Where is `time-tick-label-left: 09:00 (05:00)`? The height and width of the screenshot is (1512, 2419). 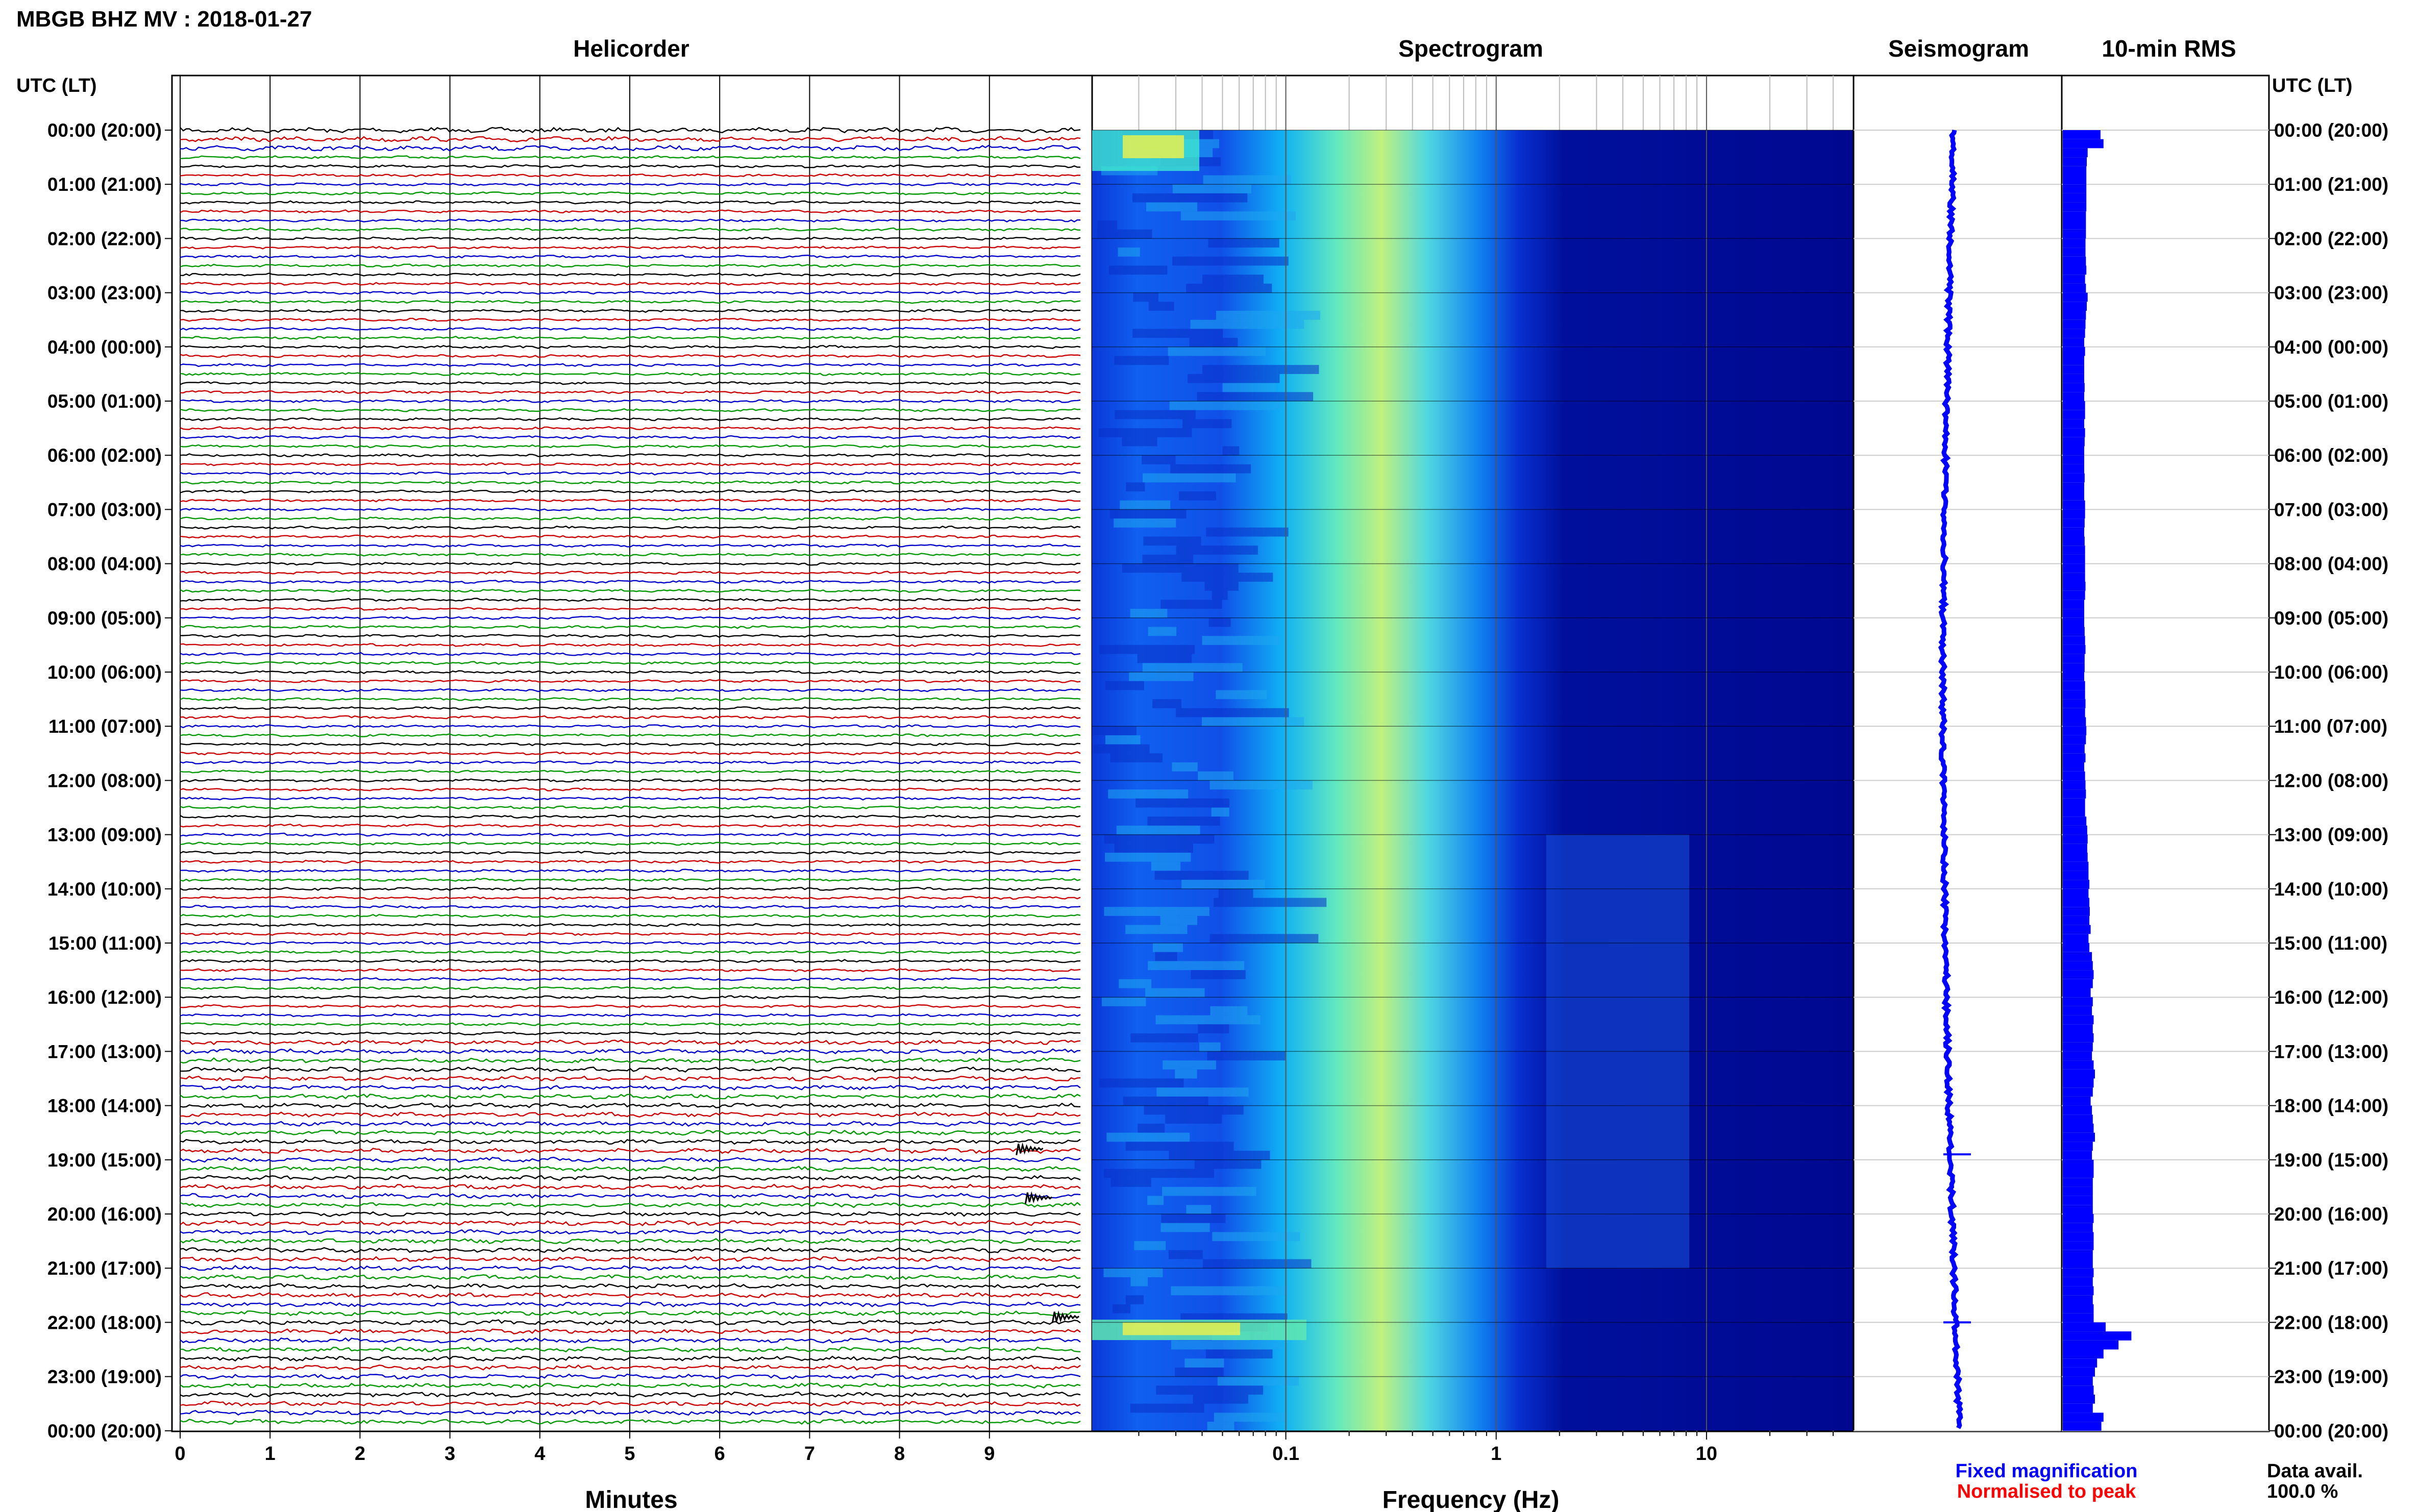
time-tick-label-left: 09:00 (05:00) is located at coordinates (104, 618).